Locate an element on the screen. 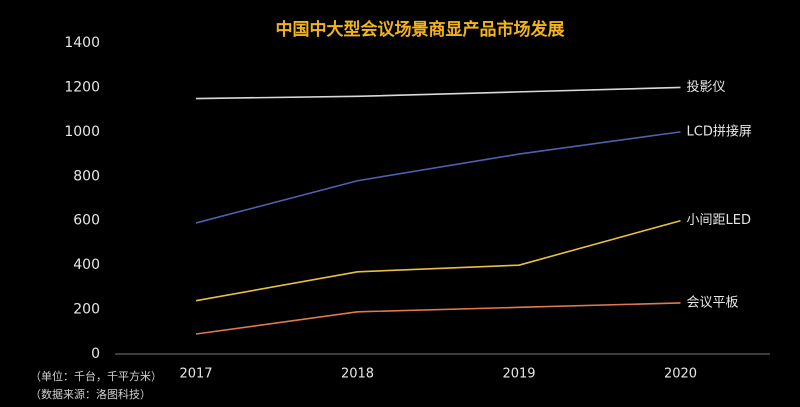  chart-title: 中国中大型会议场景商显产品市场发展 is located at coordinates (420, 29).